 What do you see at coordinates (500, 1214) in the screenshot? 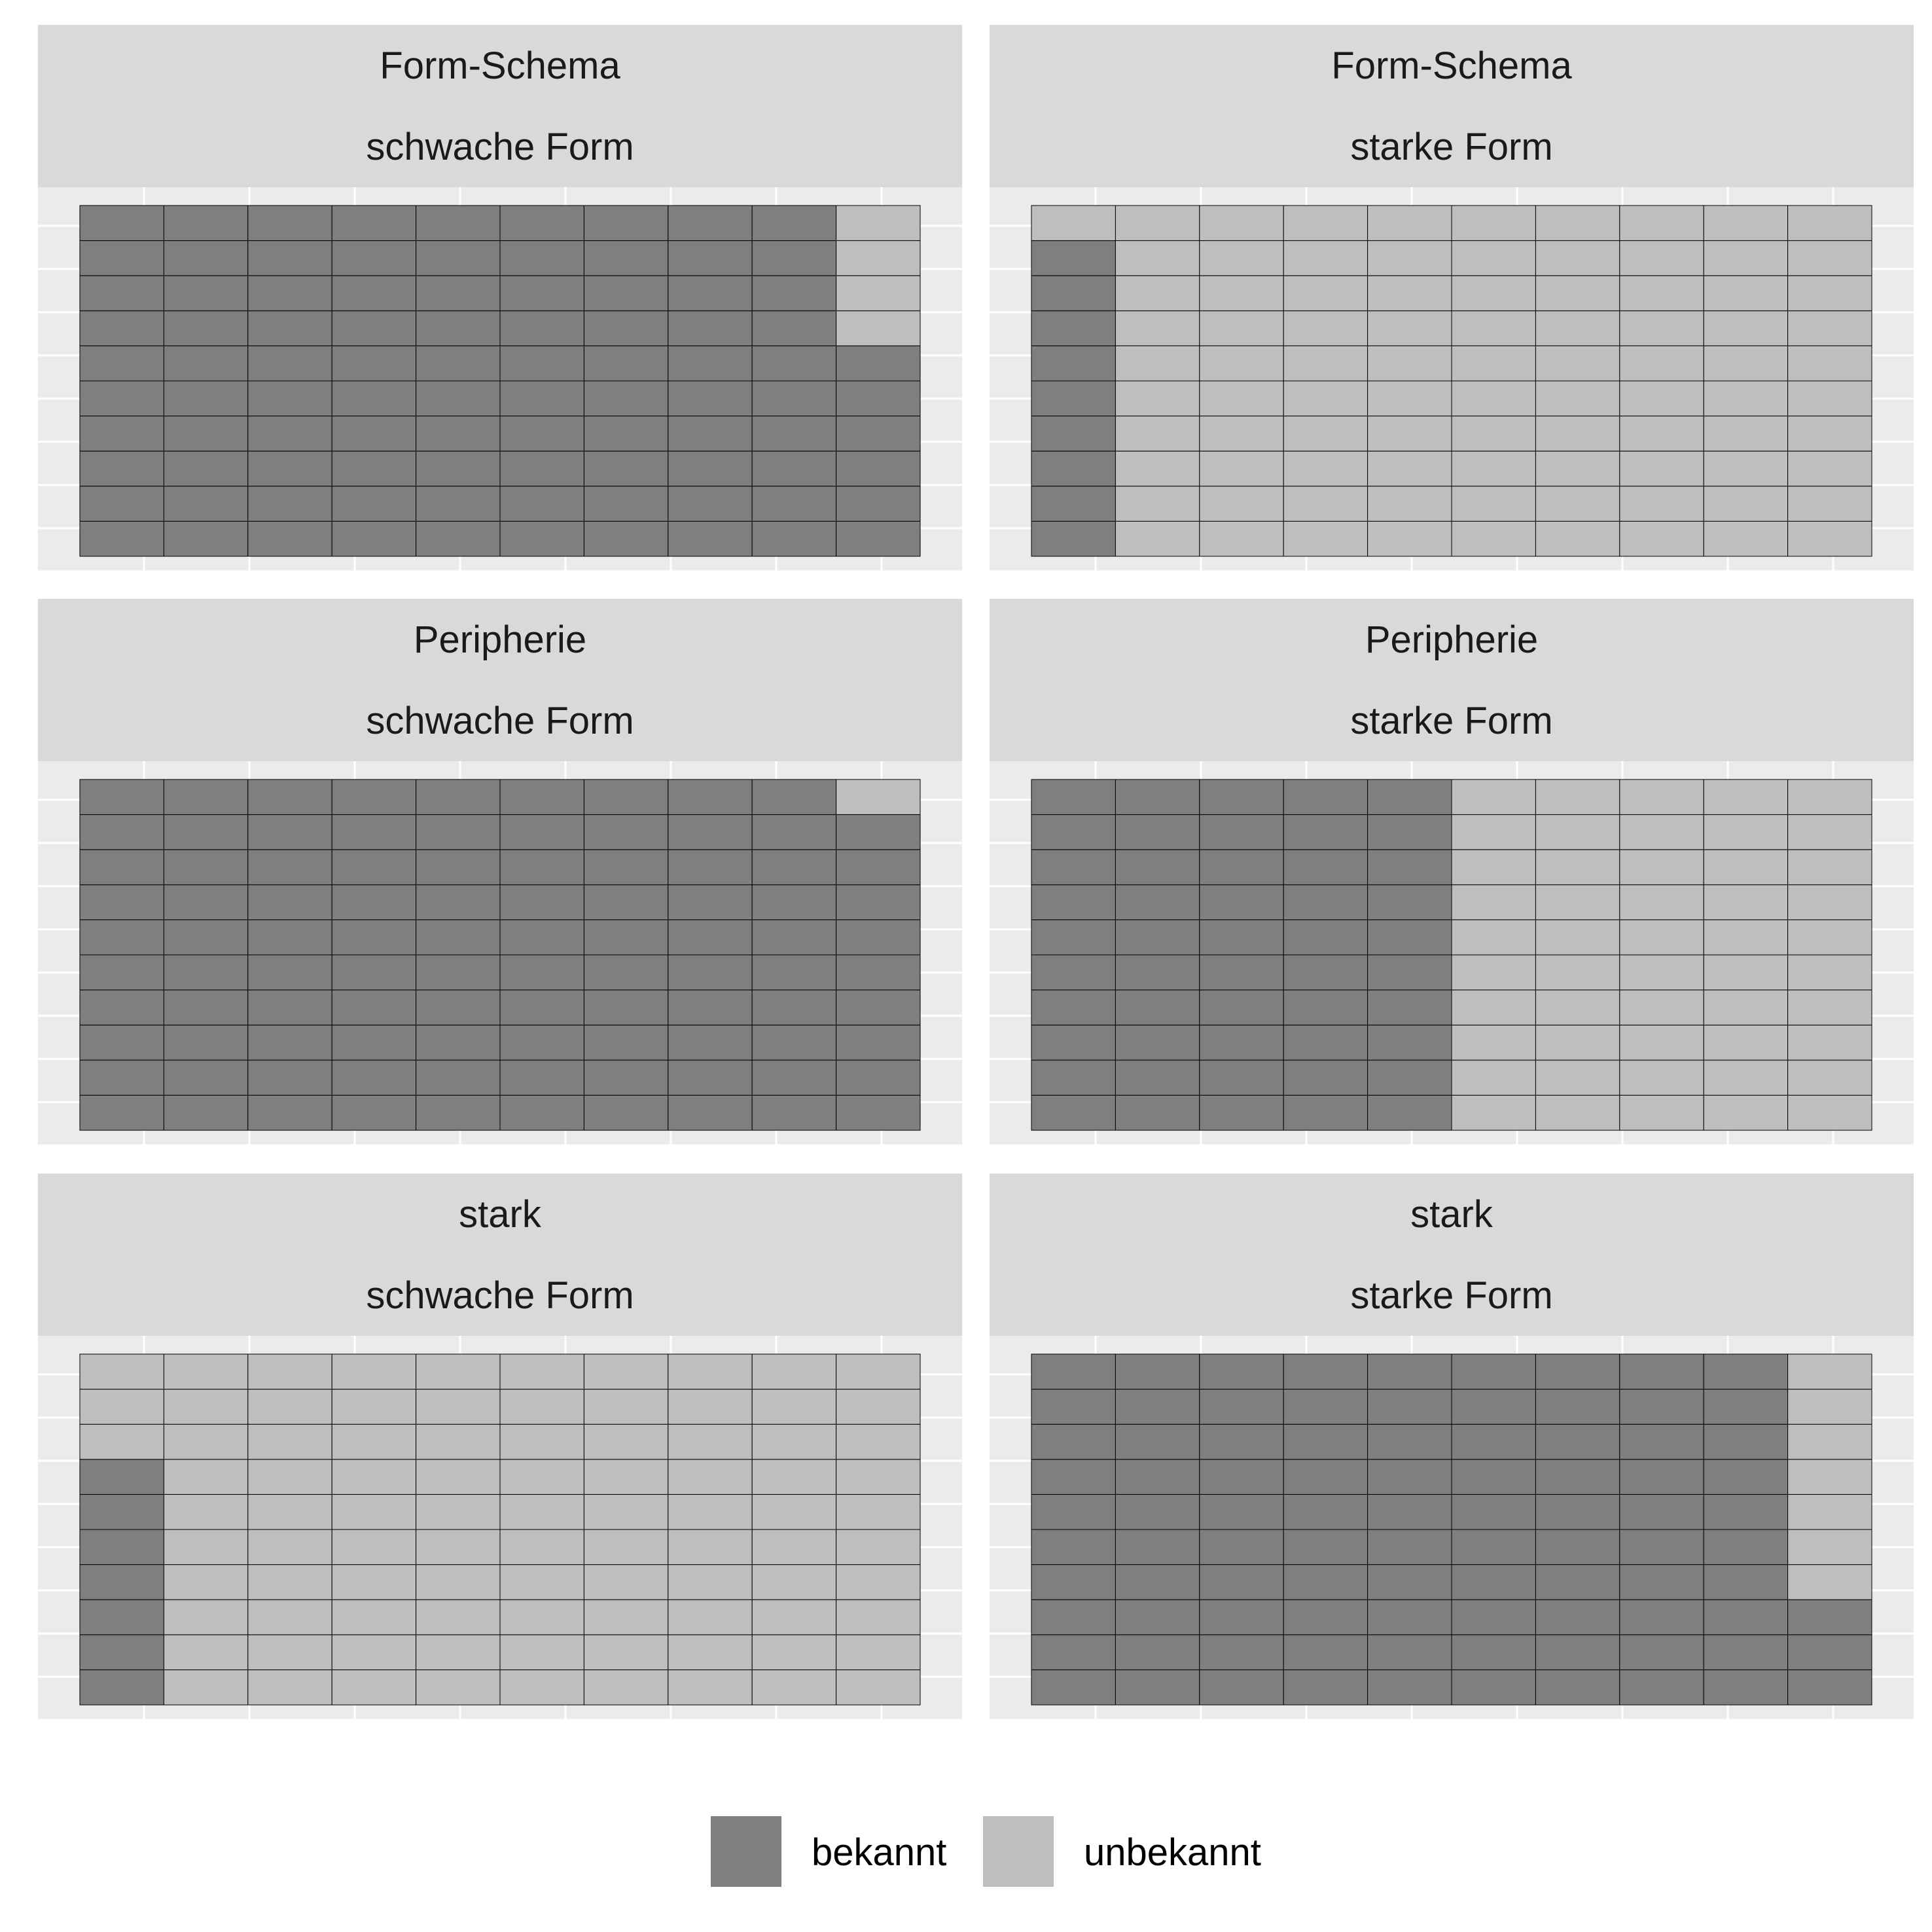
I see `facet-row-label: stark` at bounding box center [500, 1214].